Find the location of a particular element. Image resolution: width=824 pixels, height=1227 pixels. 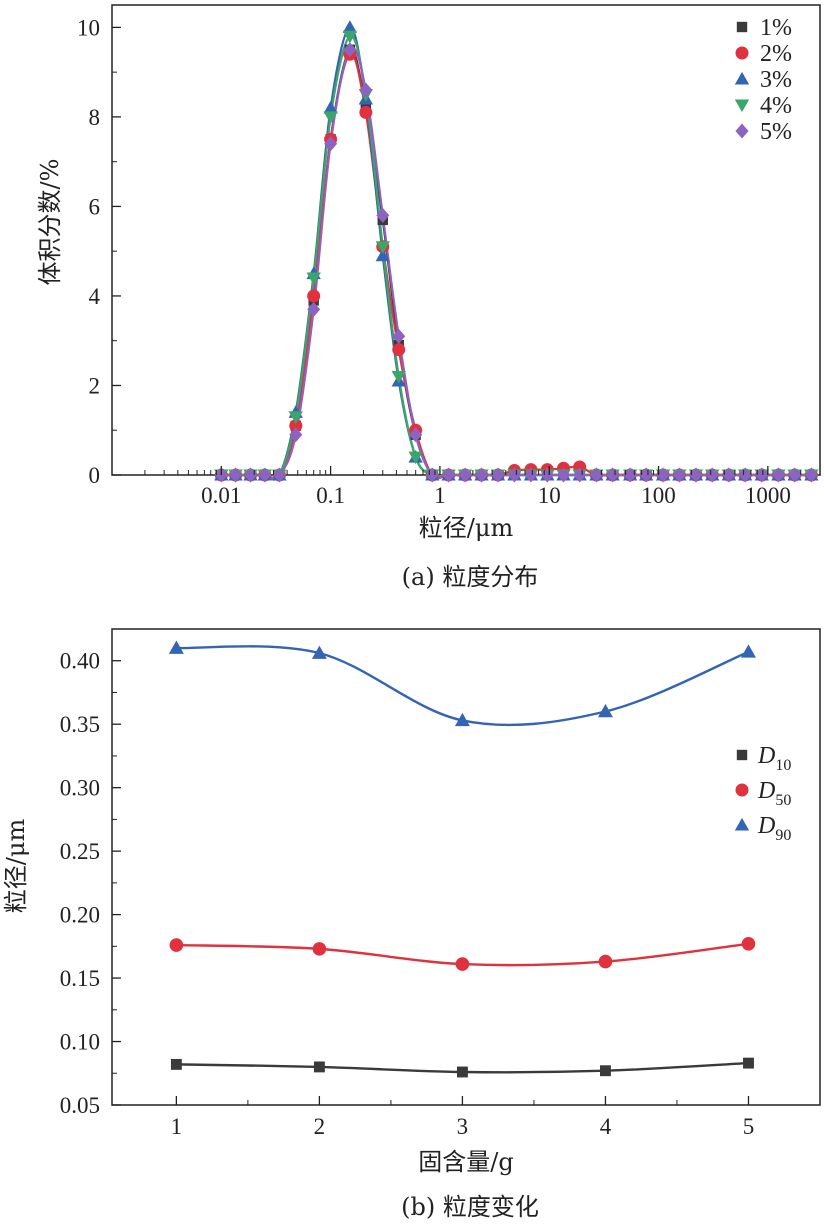

chart-b-y-tick-label: 0.10 is located at coordinates (80, 1042).